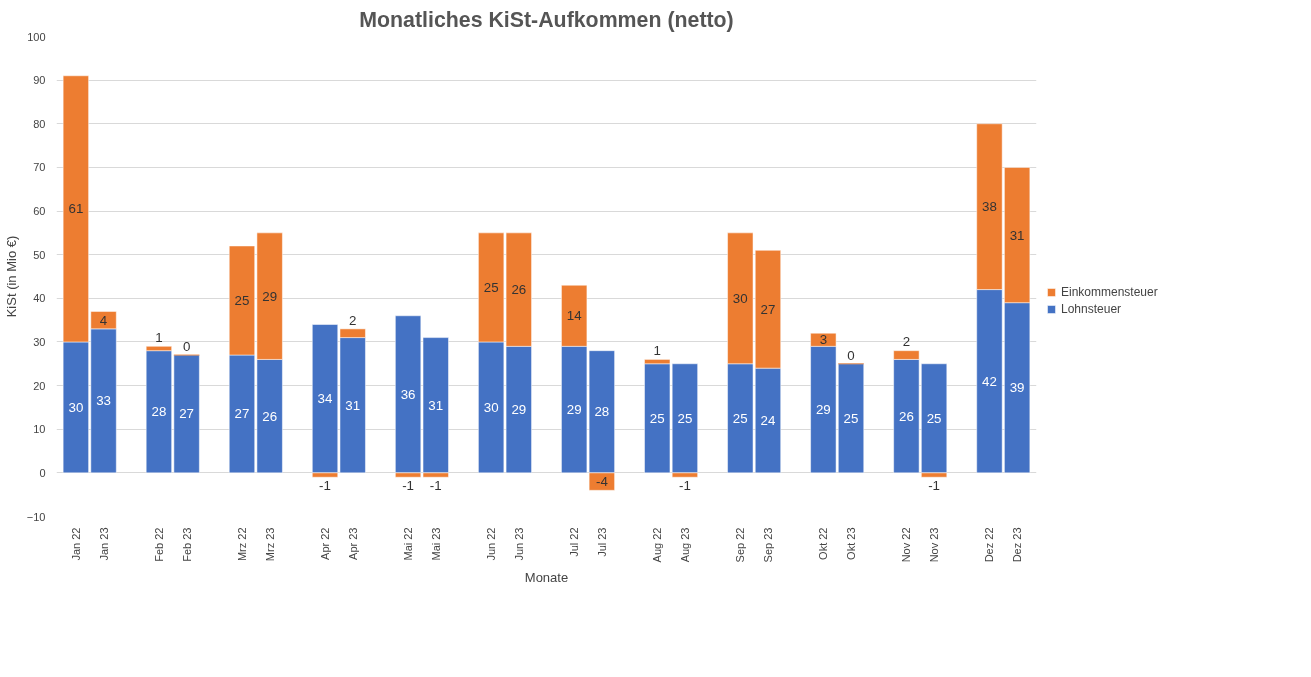 Image resolution: width=1311 pixels, height=677 pixels. What do you see at coordinates (325, 399) in the screenshot?
I see `data-label: 34` at bounding box center [325, 399].